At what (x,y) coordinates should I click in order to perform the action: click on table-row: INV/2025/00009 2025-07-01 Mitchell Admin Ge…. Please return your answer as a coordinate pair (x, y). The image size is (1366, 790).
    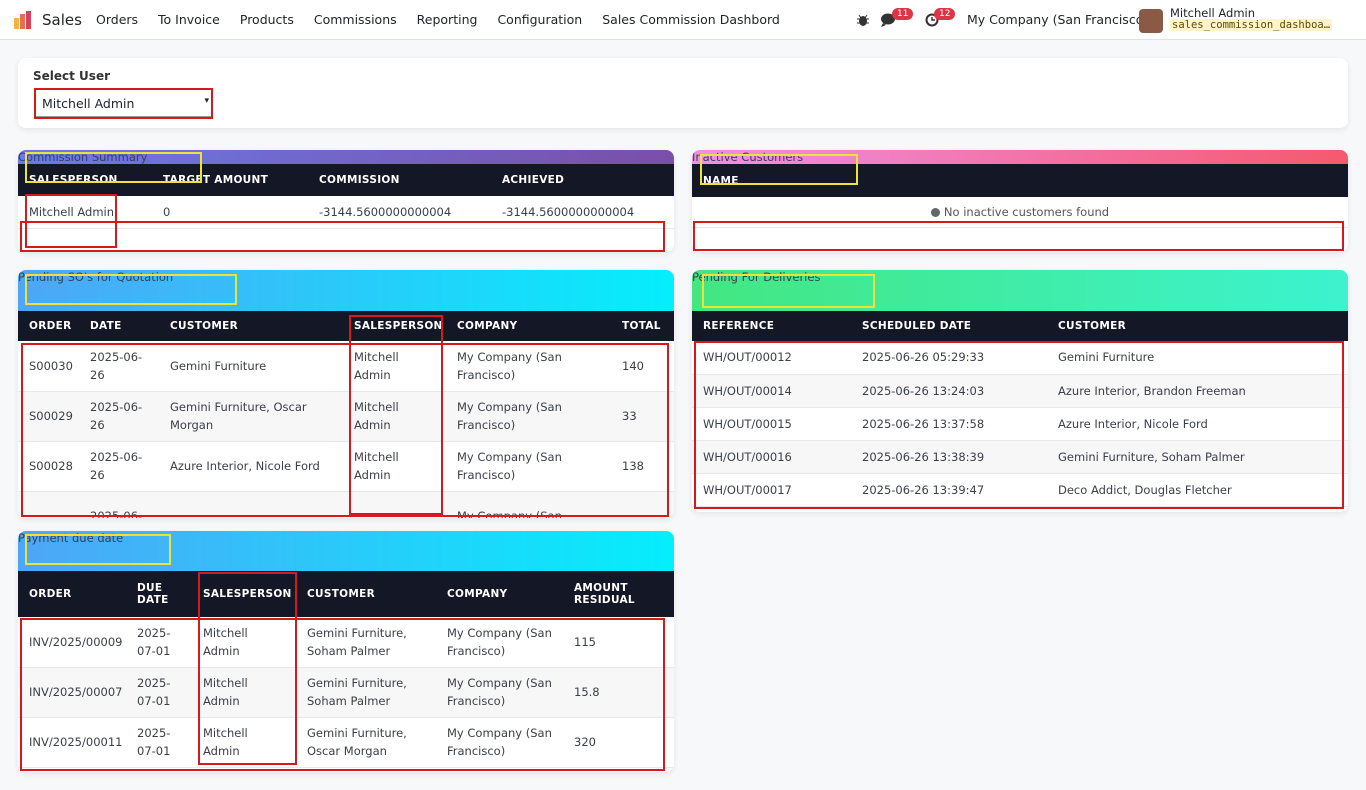
    Looking at the image, I should click on (346, 642).